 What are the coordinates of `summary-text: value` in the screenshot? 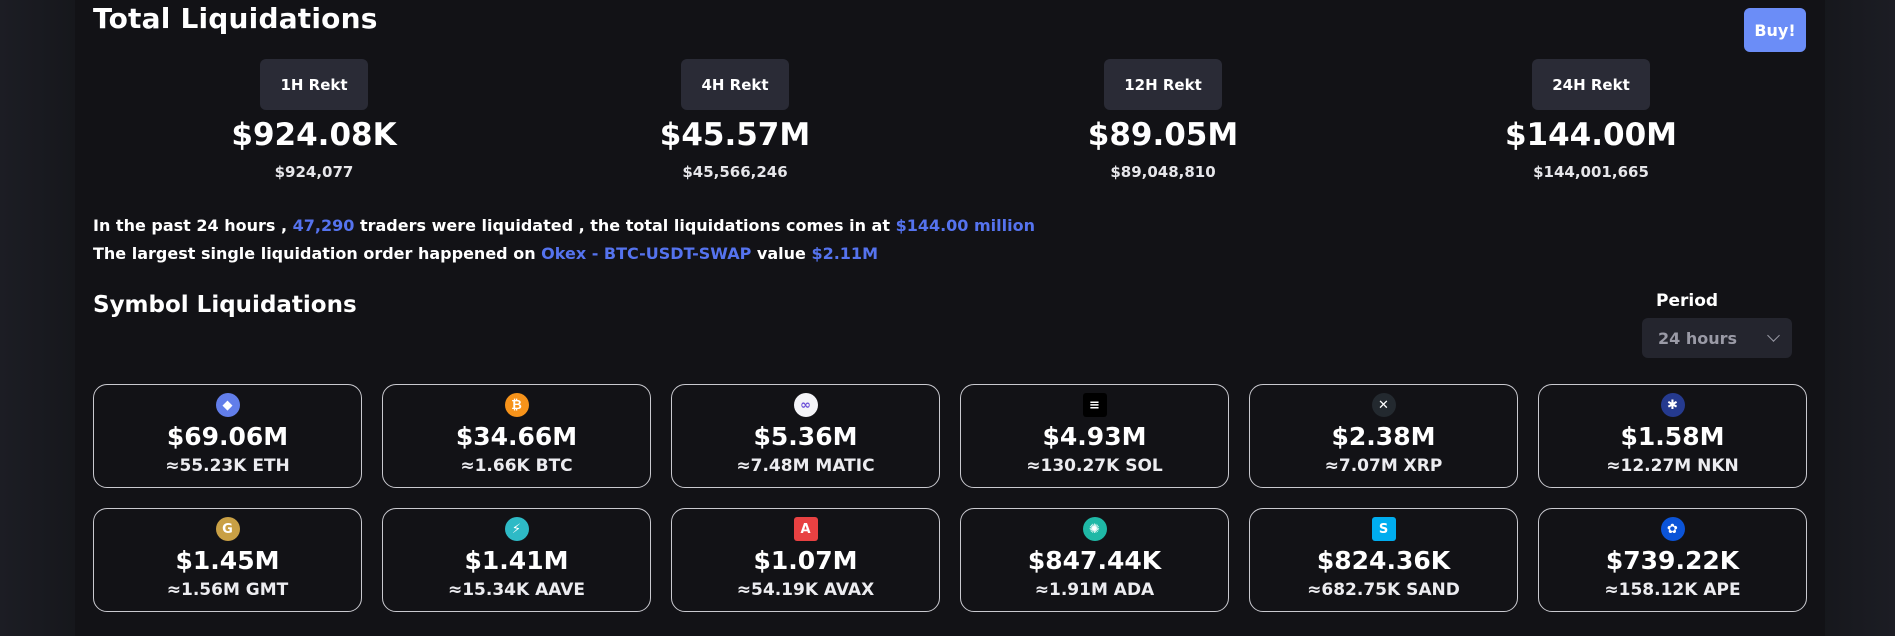 It's located at (781, 253).